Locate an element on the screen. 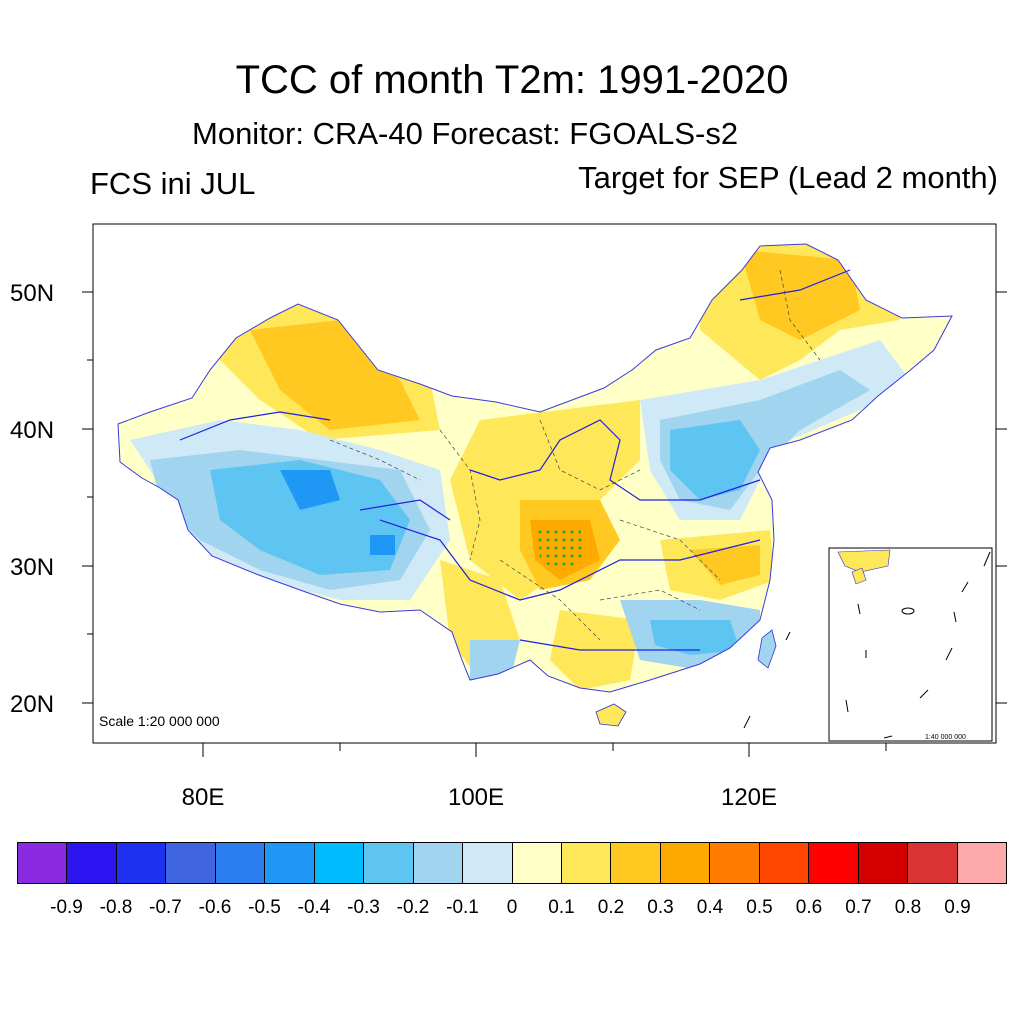 The height and width of the screenshot is (1024, 1024). colorbar-label: 0.5 is located at coordinates (759, 907).